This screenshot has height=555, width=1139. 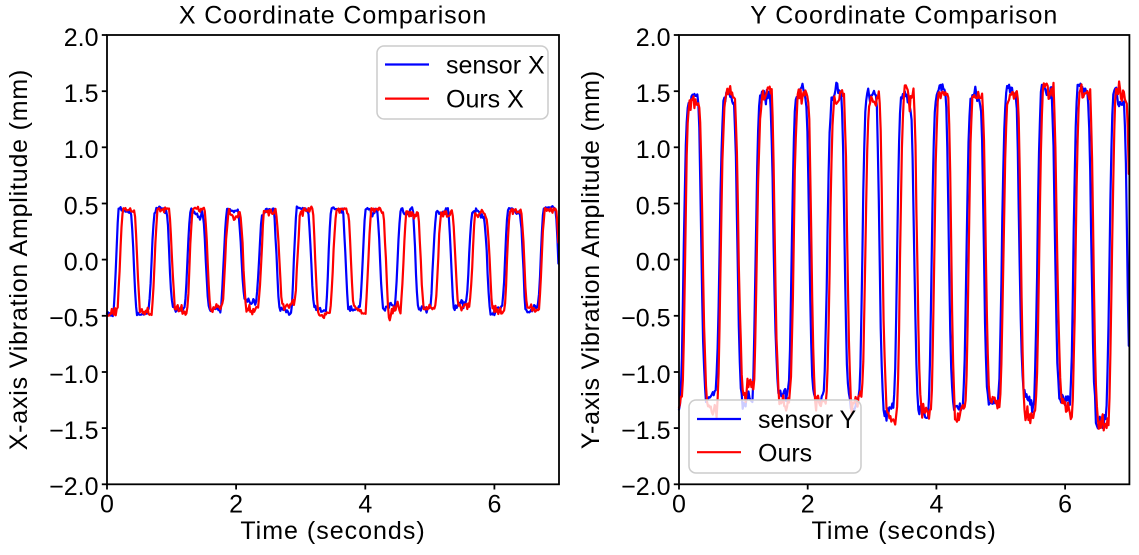 I want to click on svg-text:X-axis Vibration Amplitude (mm: X-axis Vibration Amplitude (mm), so click(x=19, y=259).